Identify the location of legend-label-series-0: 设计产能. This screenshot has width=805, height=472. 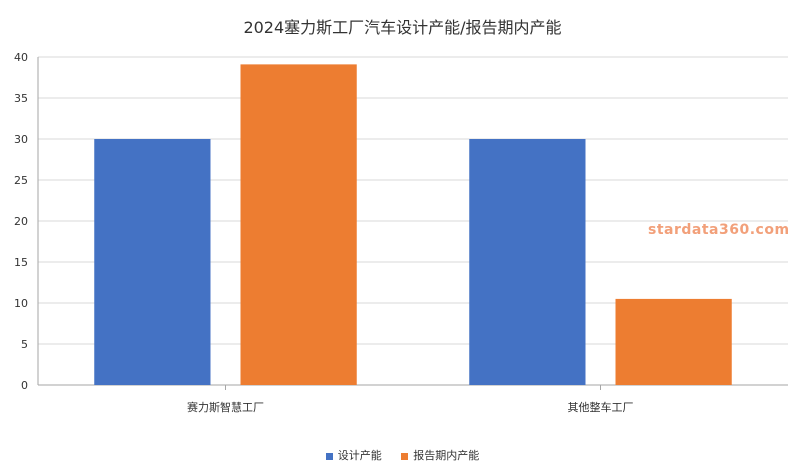
(359, 455).